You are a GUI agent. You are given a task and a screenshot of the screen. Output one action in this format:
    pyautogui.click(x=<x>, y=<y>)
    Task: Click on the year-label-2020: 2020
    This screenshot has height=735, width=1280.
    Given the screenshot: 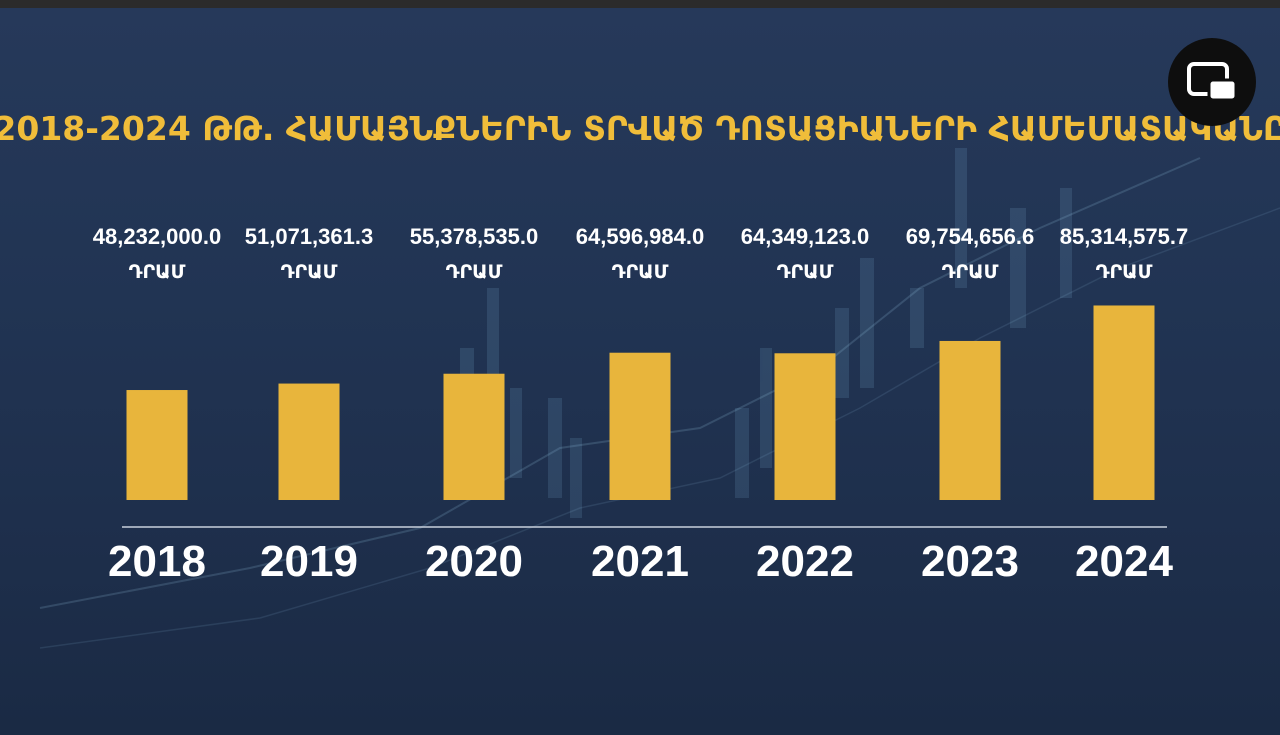 What is the action you would take?
    pyautogui.click(x=474, y=561)
    